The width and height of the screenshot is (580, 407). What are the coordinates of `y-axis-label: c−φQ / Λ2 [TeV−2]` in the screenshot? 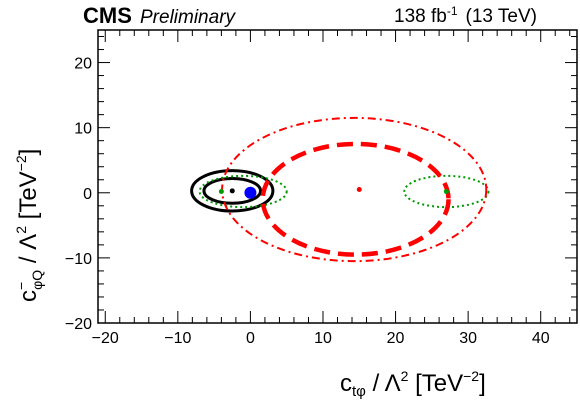 It's located at (29, 225).